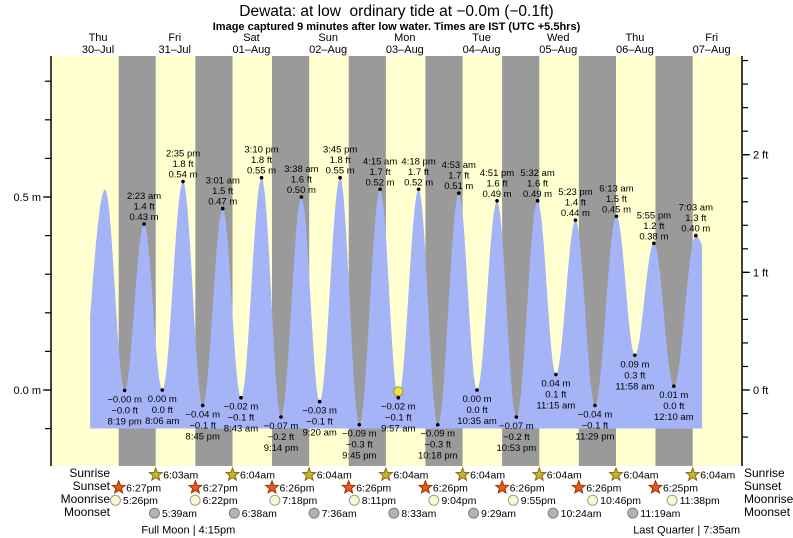  Describe the element at coordinates (695, 218) in the screenshot. I see `high-label-ft: 1.3 ft` at that location.